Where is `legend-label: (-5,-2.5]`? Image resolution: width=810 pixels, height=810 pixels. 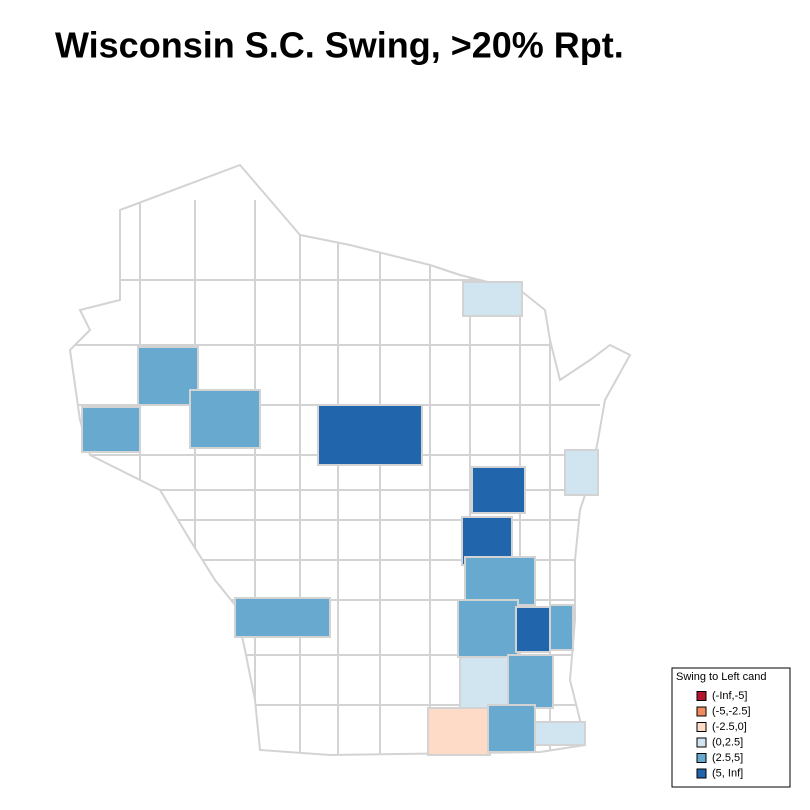 legend-label: (-5,-2.5] is located at coordinates (731, 711).